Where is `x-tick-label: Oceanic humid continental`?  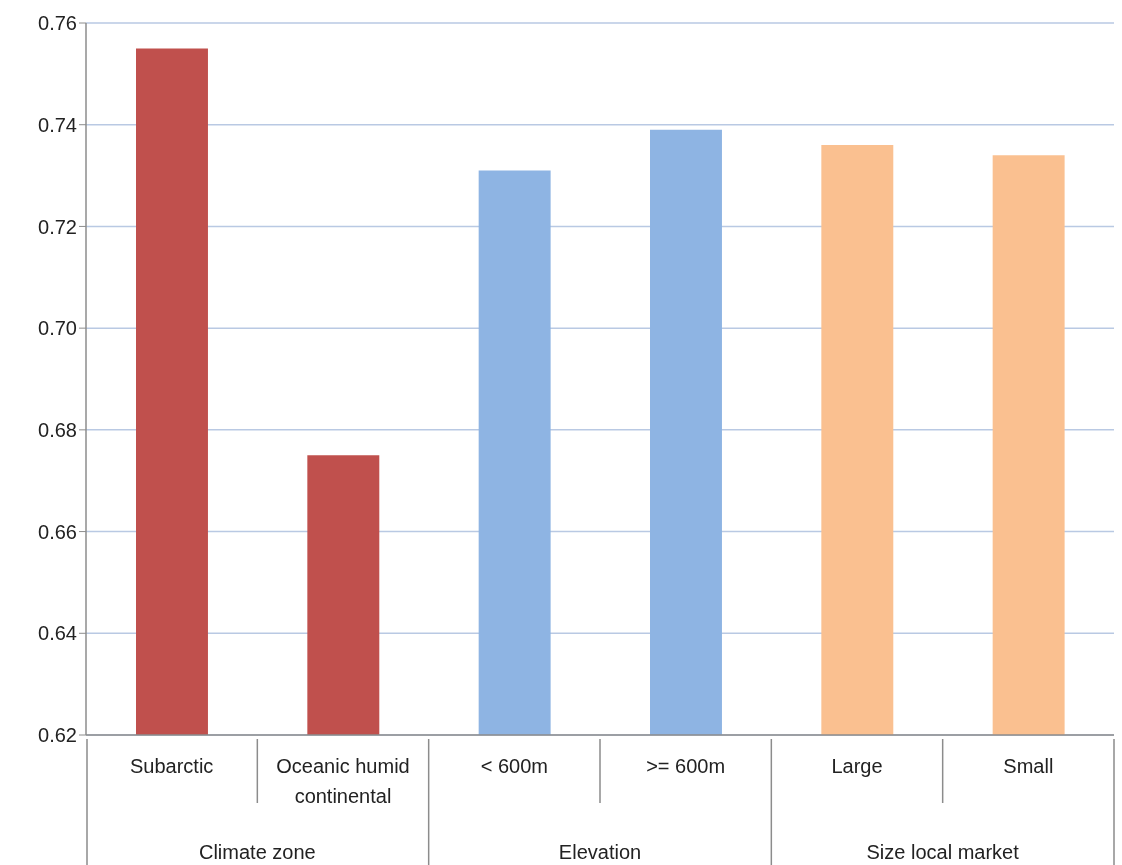
x-tick-label: Oceanic humid continental is located at coordinates (343, 781).